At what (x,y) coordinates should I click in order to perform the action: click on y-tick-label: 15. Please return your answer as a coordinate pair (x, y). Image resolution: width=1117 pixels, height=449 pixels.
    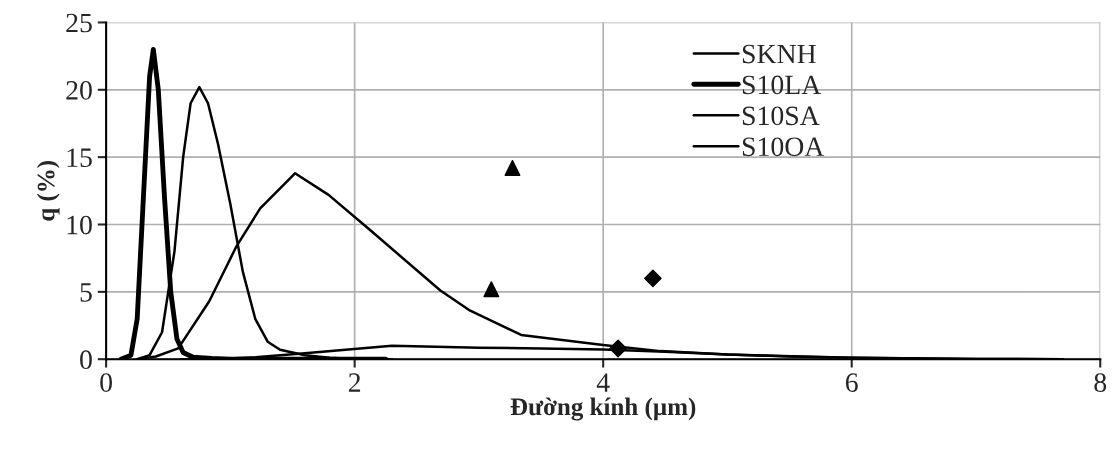
    Looking at the image, I should click on (79, 158).